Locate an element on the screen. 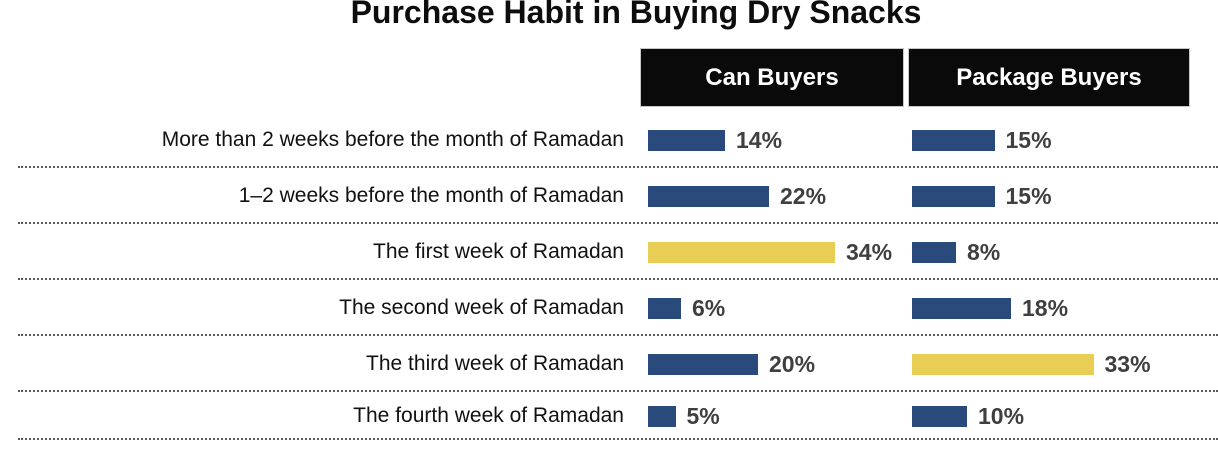 The image size is (1218, 452). chart-row: The first week of Ramadan 34% 8% is located at coordinates (609, 252).